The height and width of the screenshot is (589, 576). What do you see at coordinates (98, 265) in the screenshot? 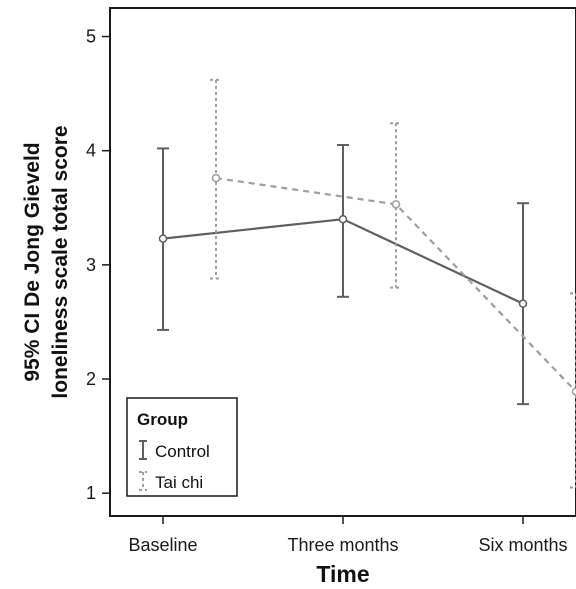
I see `y-axis: 1 2 3 4 5` at bounding box center [98, 265].